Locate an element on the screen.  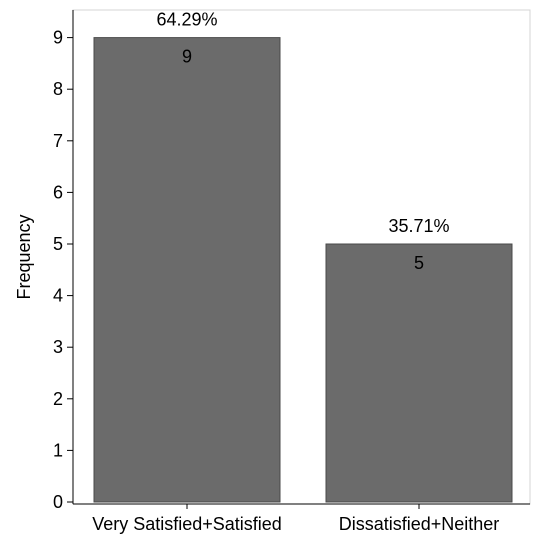
y-tick-label: 6 is located at coordinates (58, 192).